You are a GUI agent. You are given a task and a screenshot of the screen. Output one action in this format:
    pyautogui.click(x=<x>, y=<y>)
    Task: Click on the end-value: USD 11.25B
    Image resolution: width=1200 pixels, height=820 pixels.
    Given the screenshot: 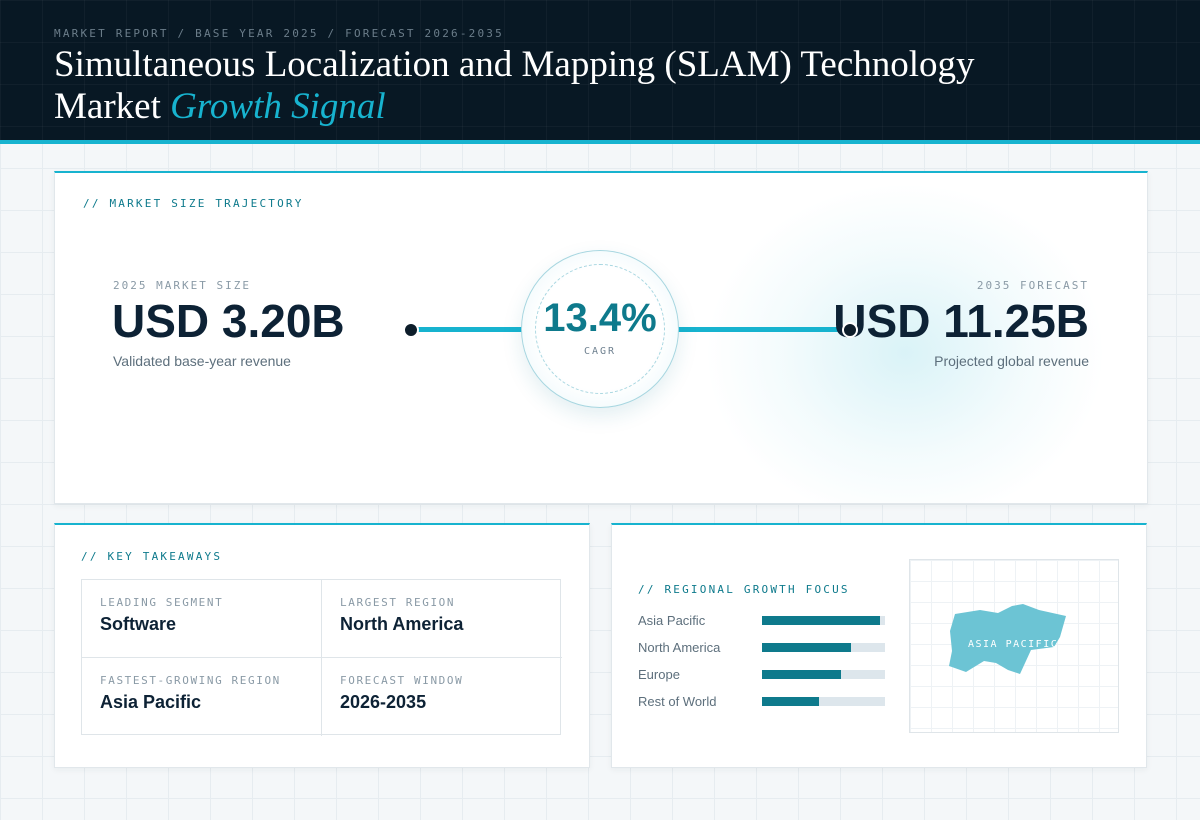 What is the action you would take?
    pyautogui.click(x=961, y=321)
    